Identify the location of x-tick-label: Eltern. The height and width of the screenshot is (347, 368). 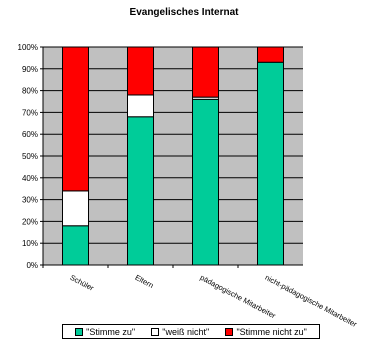
(145, 281).